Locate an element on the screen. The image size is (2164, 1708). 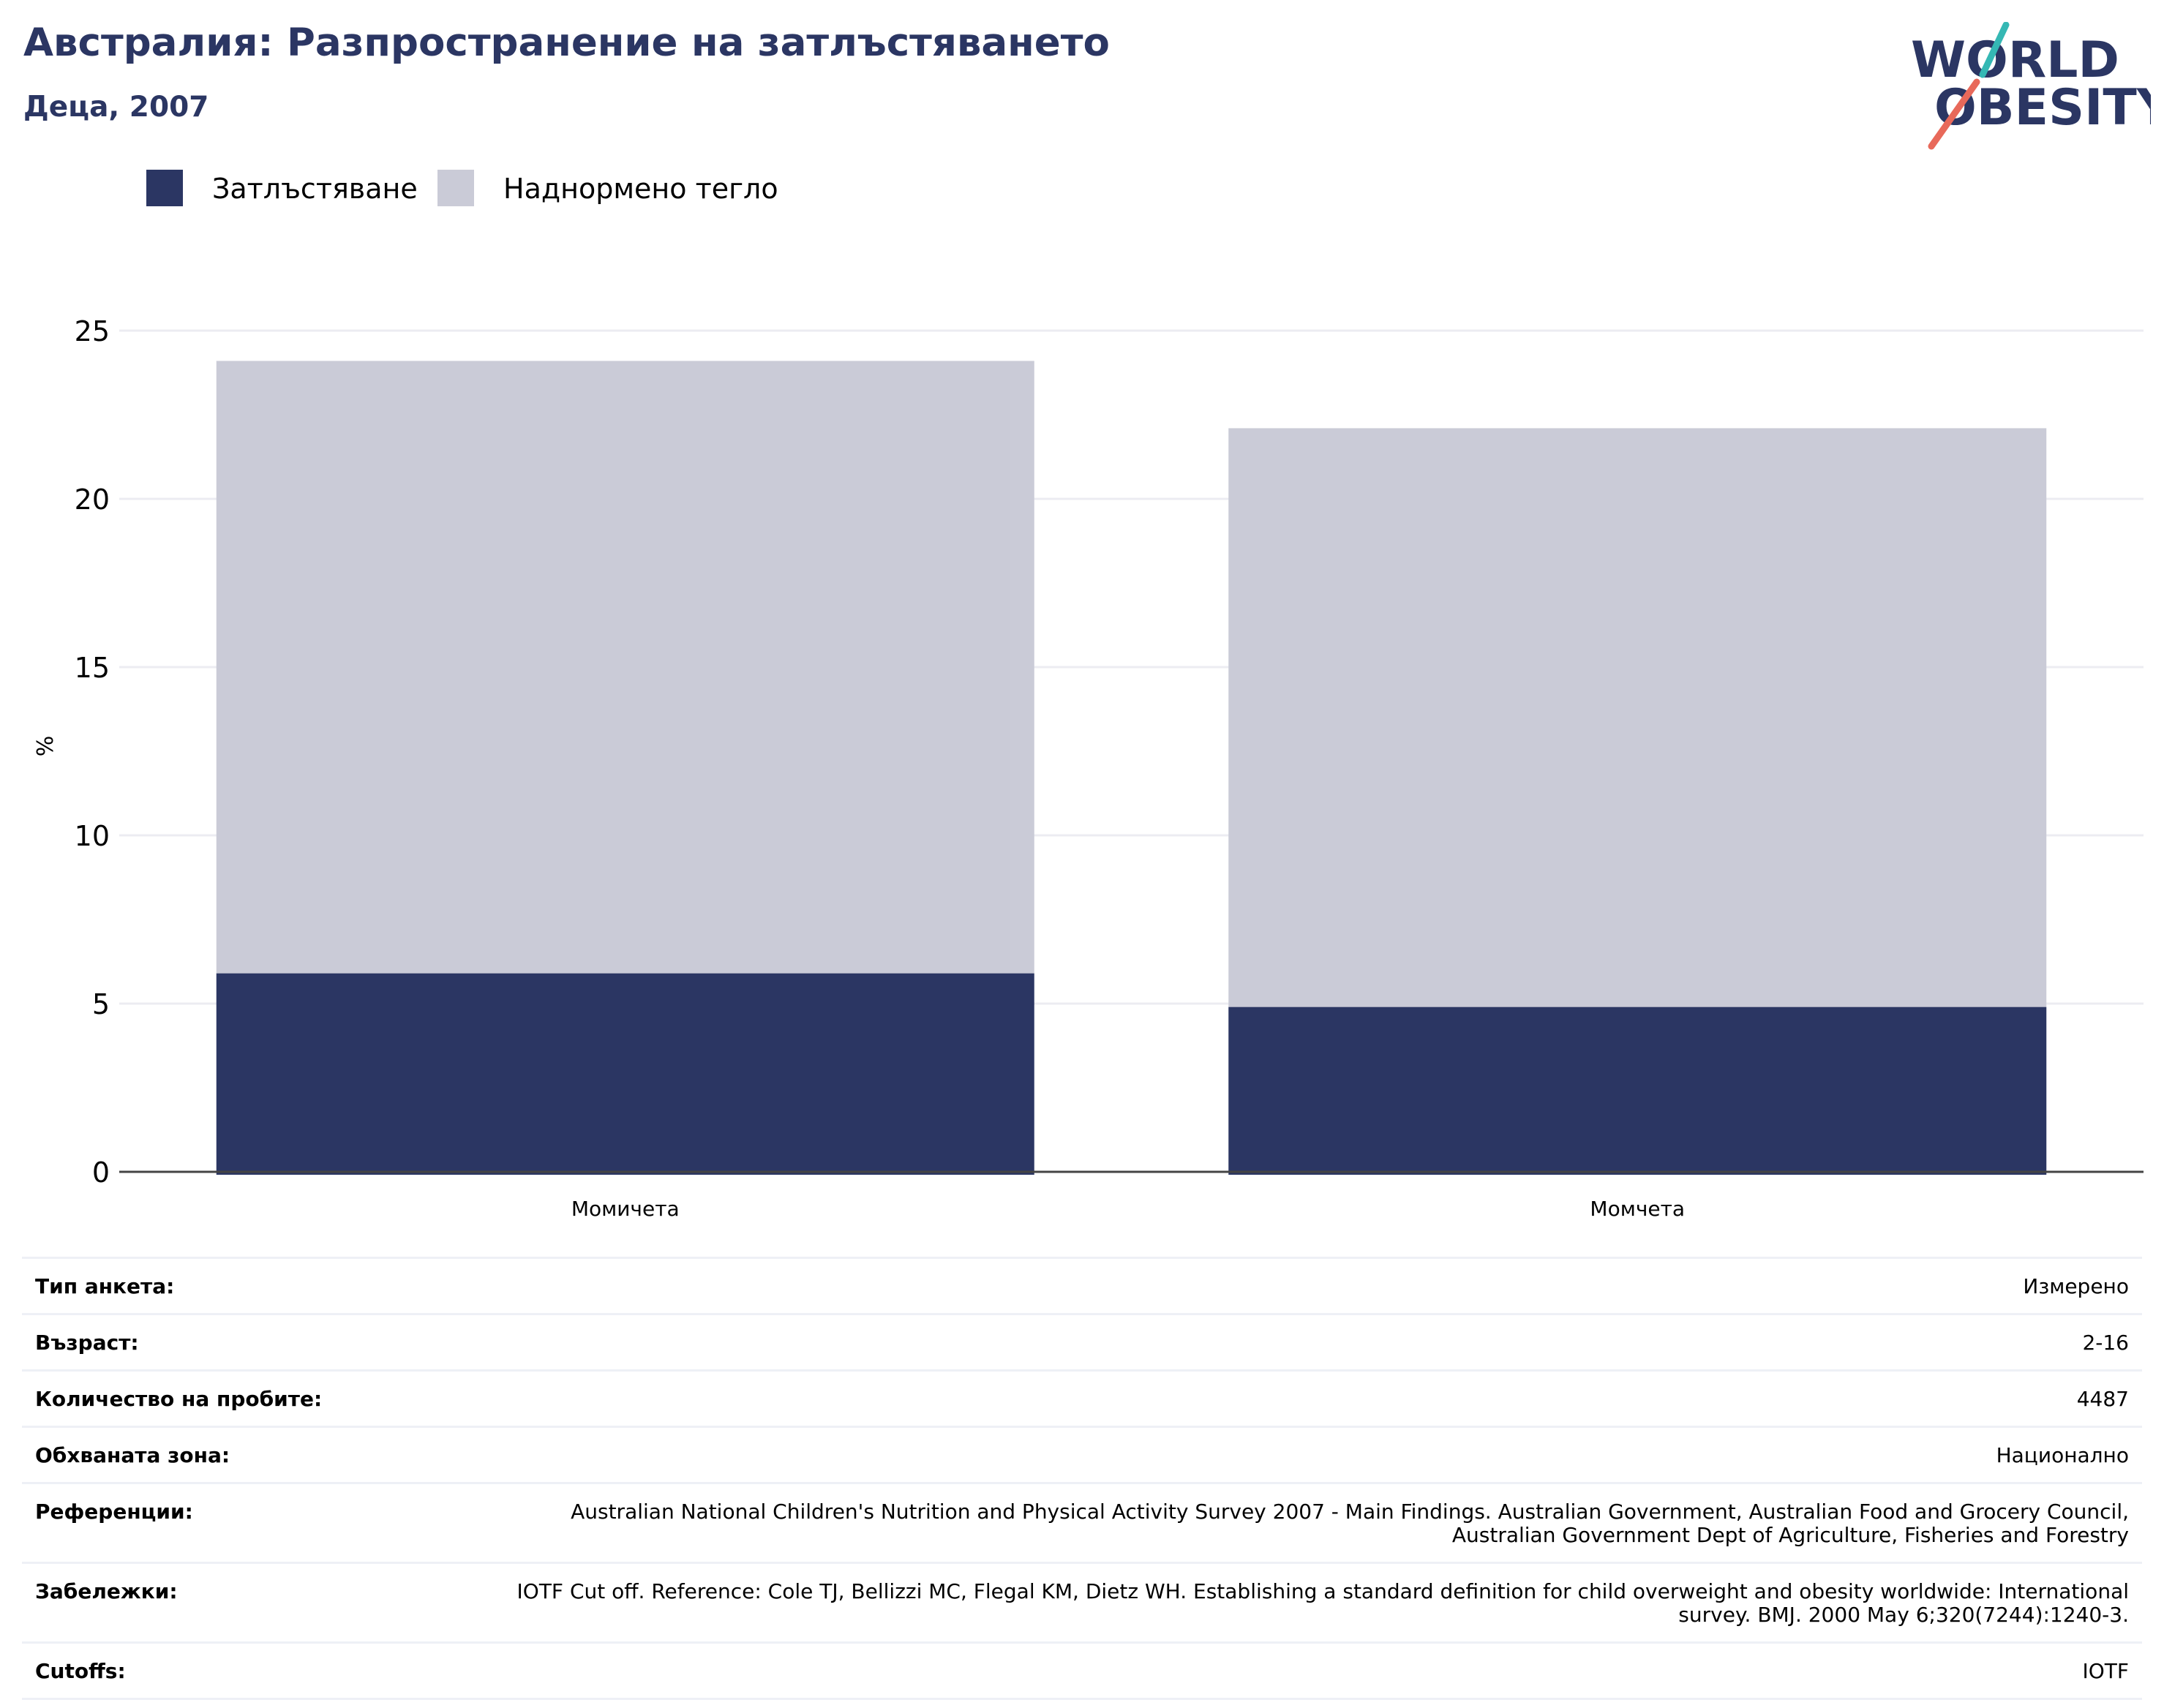
world-obesity-logo: WORLD OBESITY is located at coordinates (2031, 86).